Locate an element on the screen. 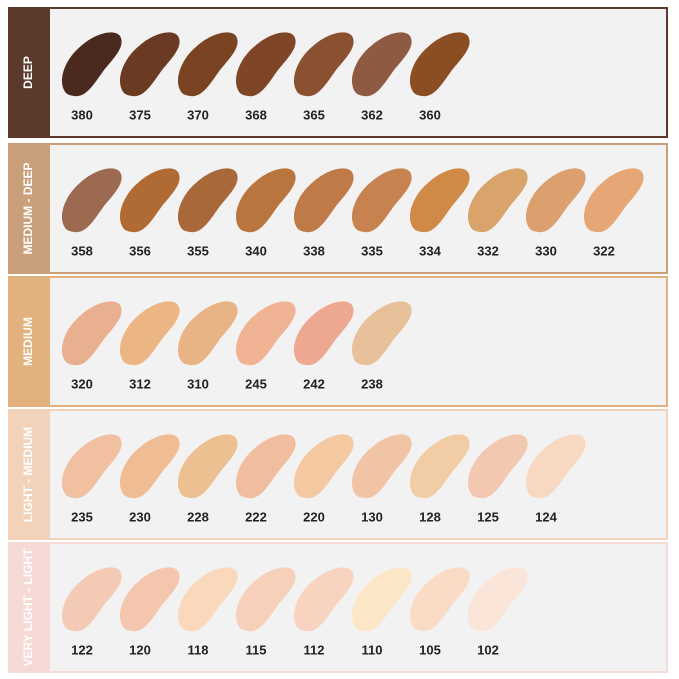  shade-code: 358 is located at coordinates (82, 250).